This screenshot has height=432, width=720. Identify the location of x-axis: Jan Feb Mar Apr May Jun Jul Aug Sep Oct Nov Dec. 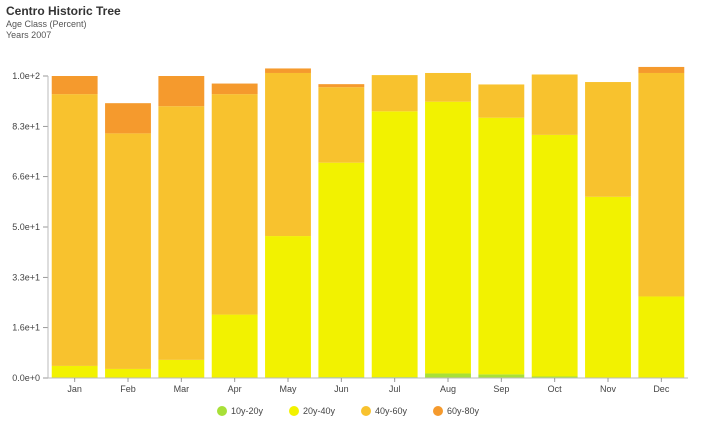
(368, 385).